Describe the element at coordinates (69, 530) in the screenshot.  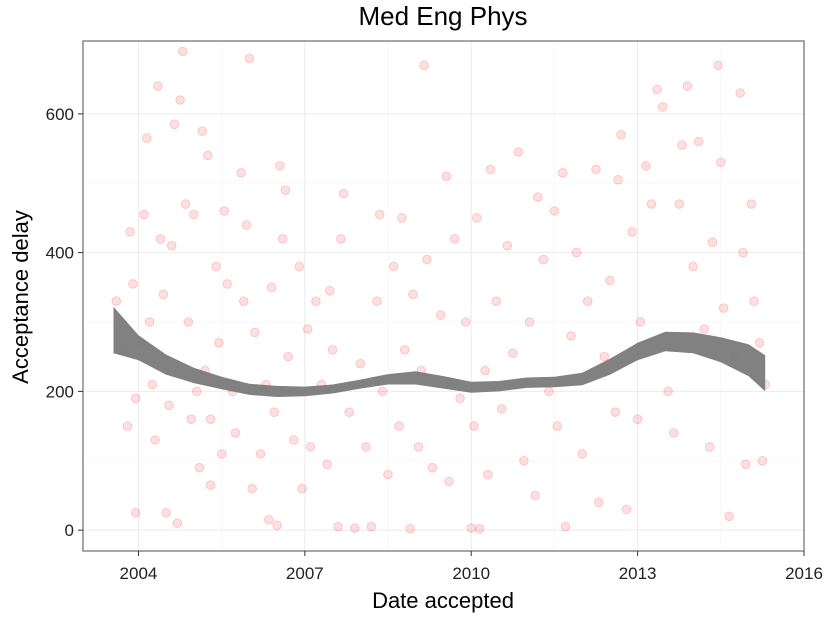
I see `y-tick-label: 0` at that location.